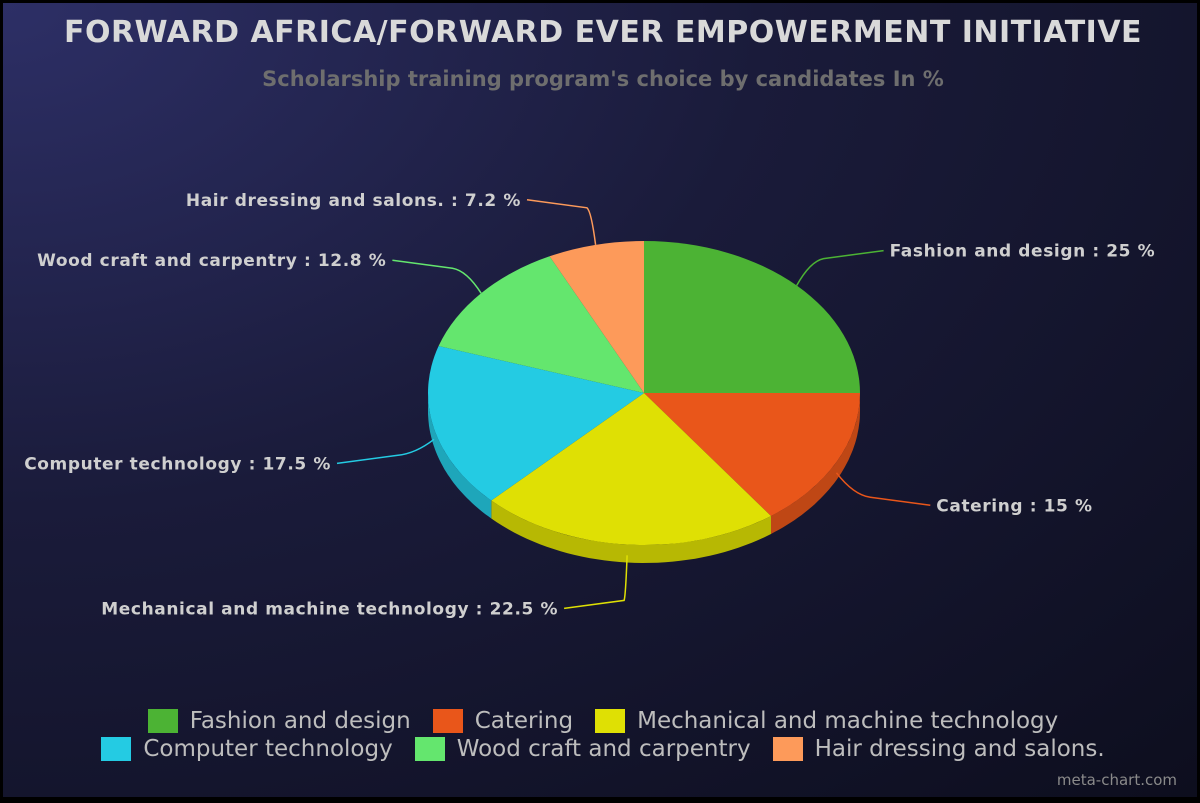  I want to click on legend-label: Fashion and design, so click(300, 721).